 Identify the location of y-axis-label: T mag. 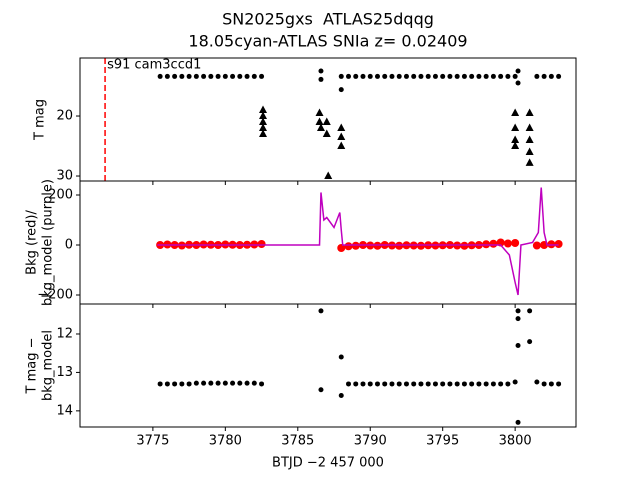
(40, 120).